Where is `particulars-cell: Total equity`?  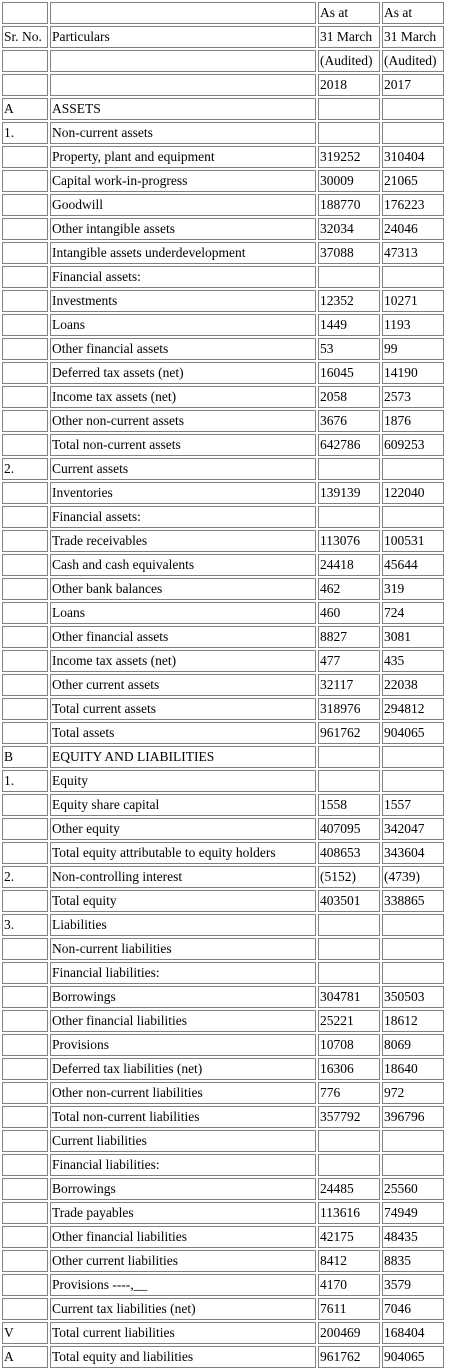 particulars-cell: Total equity is located at coordinates (183, 901).